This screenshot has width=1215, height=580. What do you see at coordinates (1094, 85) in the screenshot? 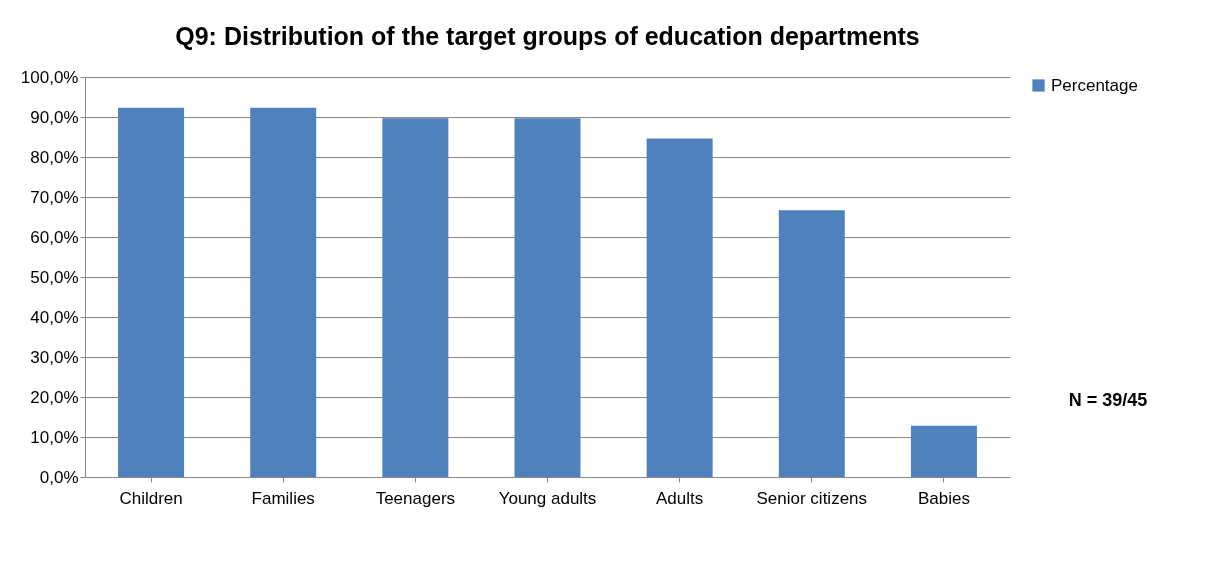
I see `legend-label: Percentage` at bounding box center [1094, 85].